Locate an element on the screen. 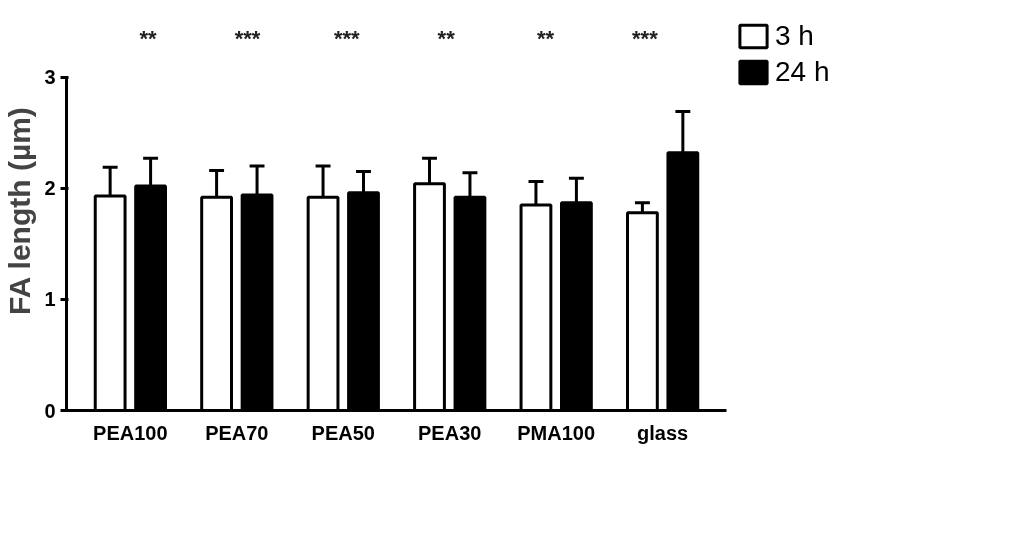 The height and width of the screenshot is (537, 1021). y-axis-title: FA length (µm) is located at coordinates (20, 211).